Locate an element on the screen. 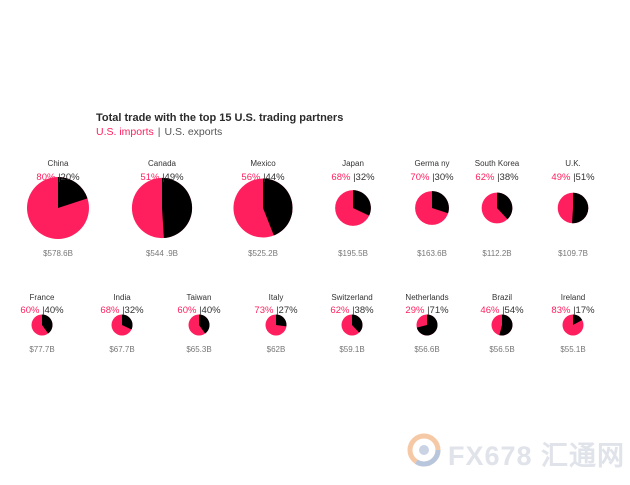 The height and width of the screenshot is (485, 630). exports-pct-u-k: |51% is located at coordinates (584, 177).